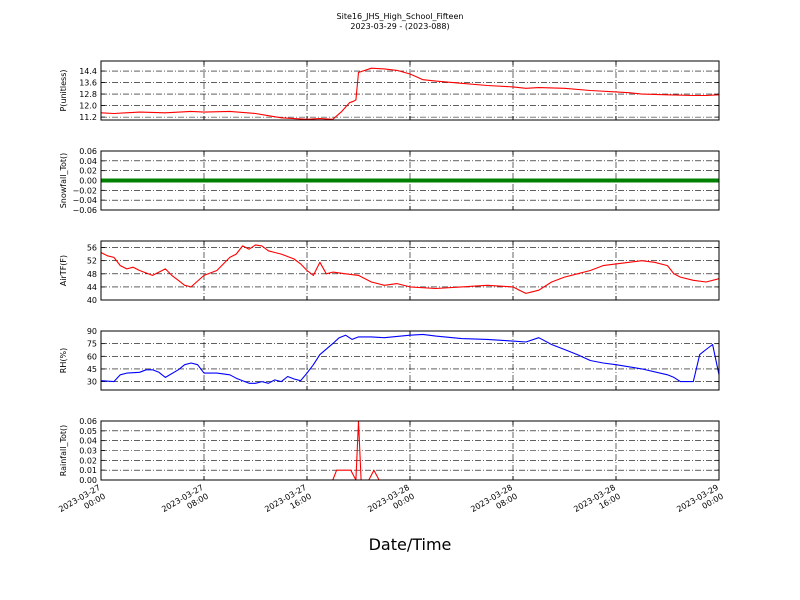 The width and height of the screenshot is (800, 600). Describe the element at coordinates (88, 83) in the screenshot. I see `y-tick-label: 13.6` at that location.